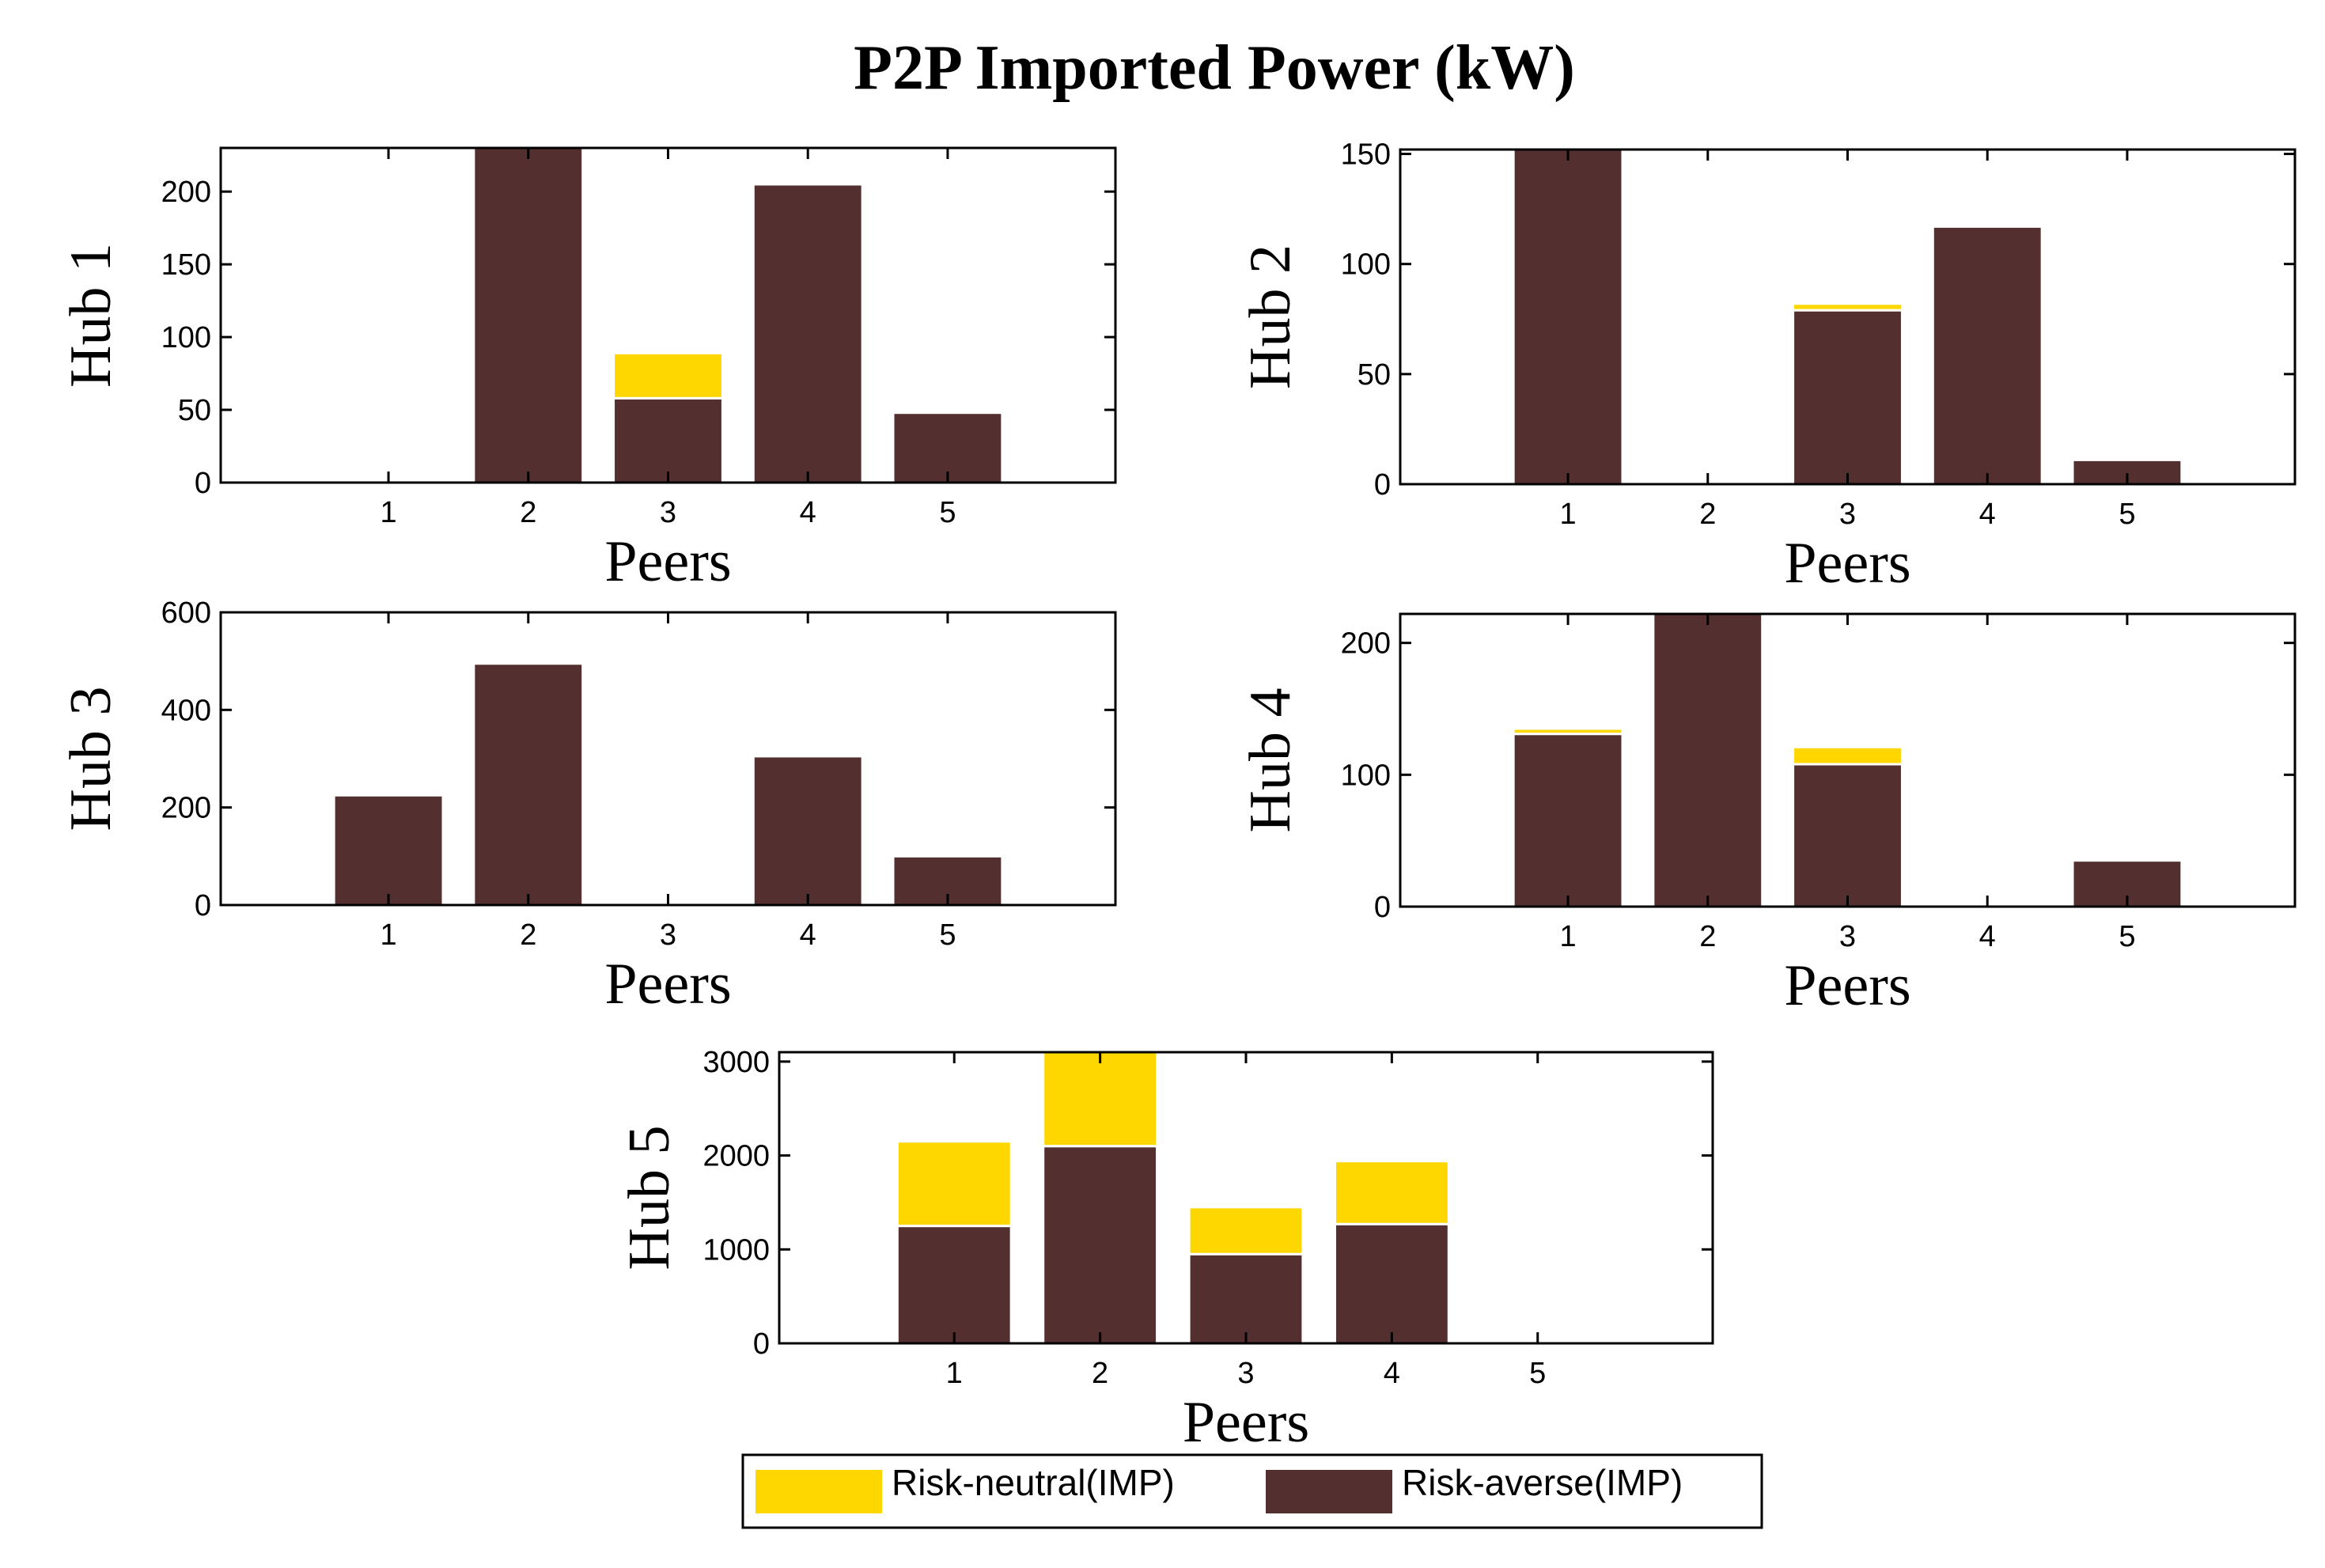 The height and width of the screenshot is (1568, 2325). Describe the element at coordinates (1374, 375) in the screenshot. I see `ytick-label-hub2-50: 50` at that location.